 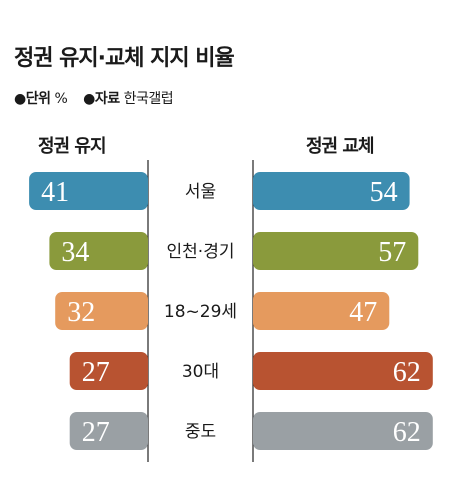 I want to click on value-label-left-4: 27, so click(x=96, y=432).